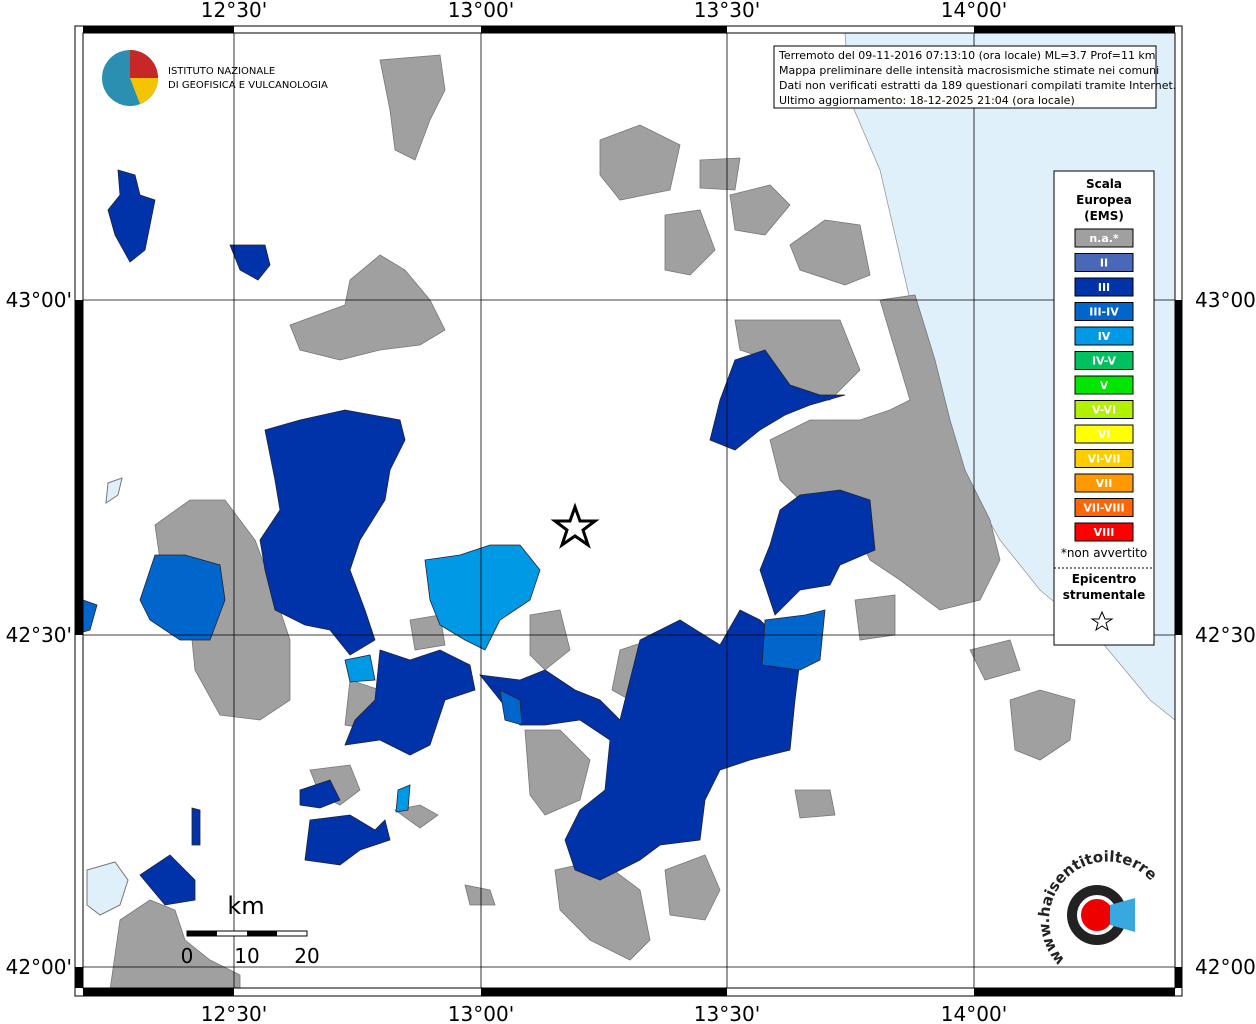 Image resolution: width=1256 pixels, height=1024 pixels. What do you see at coordinates (247, 933) in the screenshot?
I see `scale-bar` at bounding box center [247, 933].